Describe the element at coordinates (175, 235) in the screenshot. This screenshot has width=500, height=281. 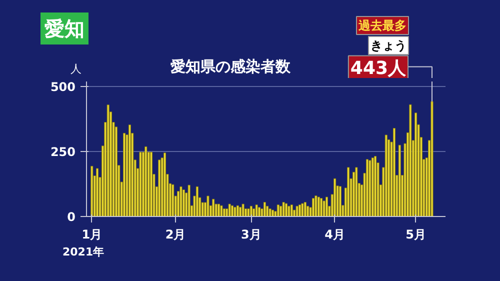
I see `x-tick-label: 2月` at that location.